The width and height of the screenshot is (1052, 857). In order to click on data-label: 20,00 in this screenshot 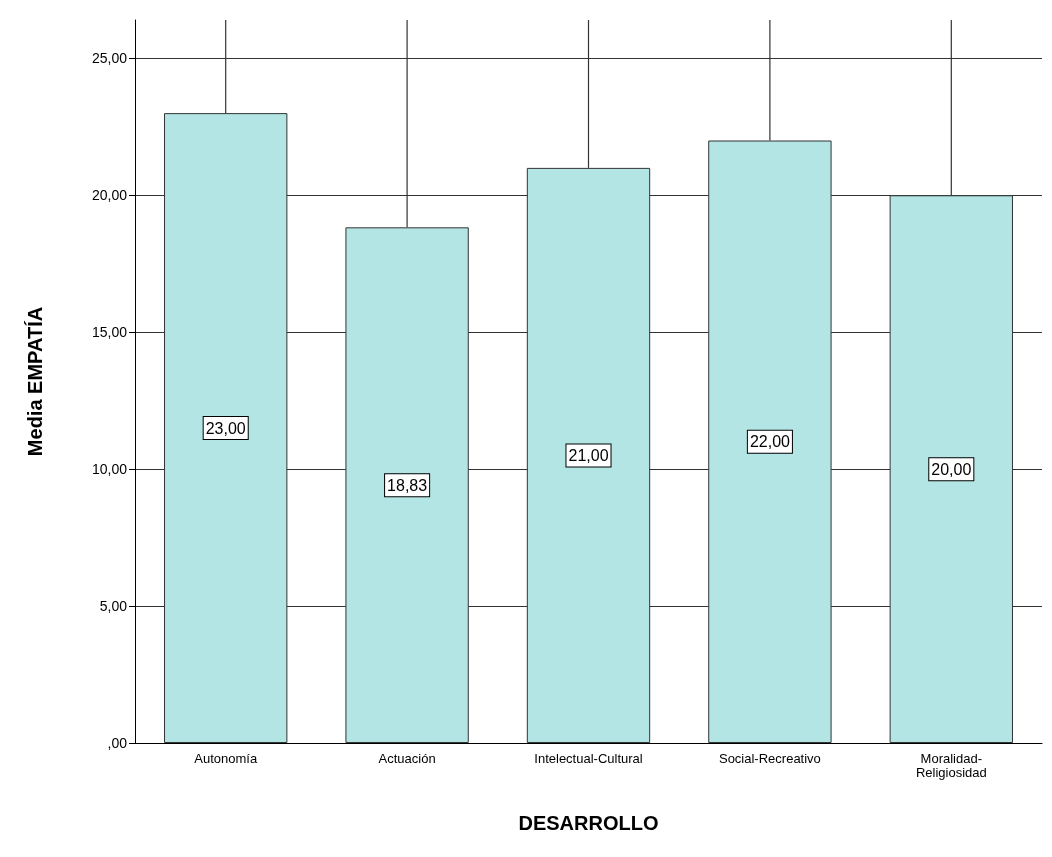, I will do `click(951, 469)`.